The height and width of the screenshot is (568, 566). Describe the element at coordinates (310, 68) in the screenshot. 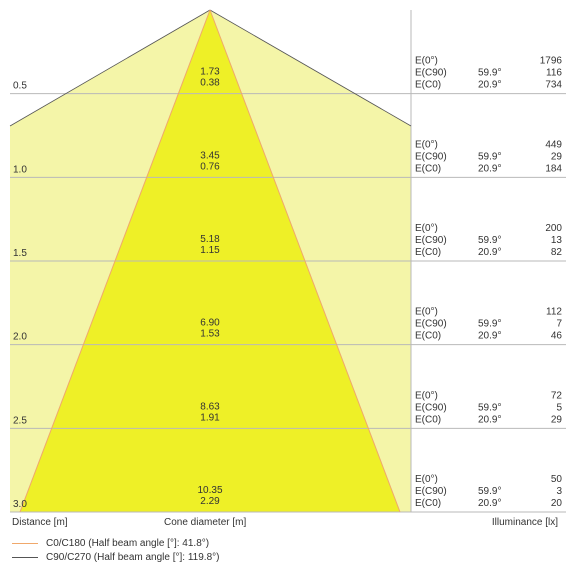

I see `c90-edge-right` at that location.